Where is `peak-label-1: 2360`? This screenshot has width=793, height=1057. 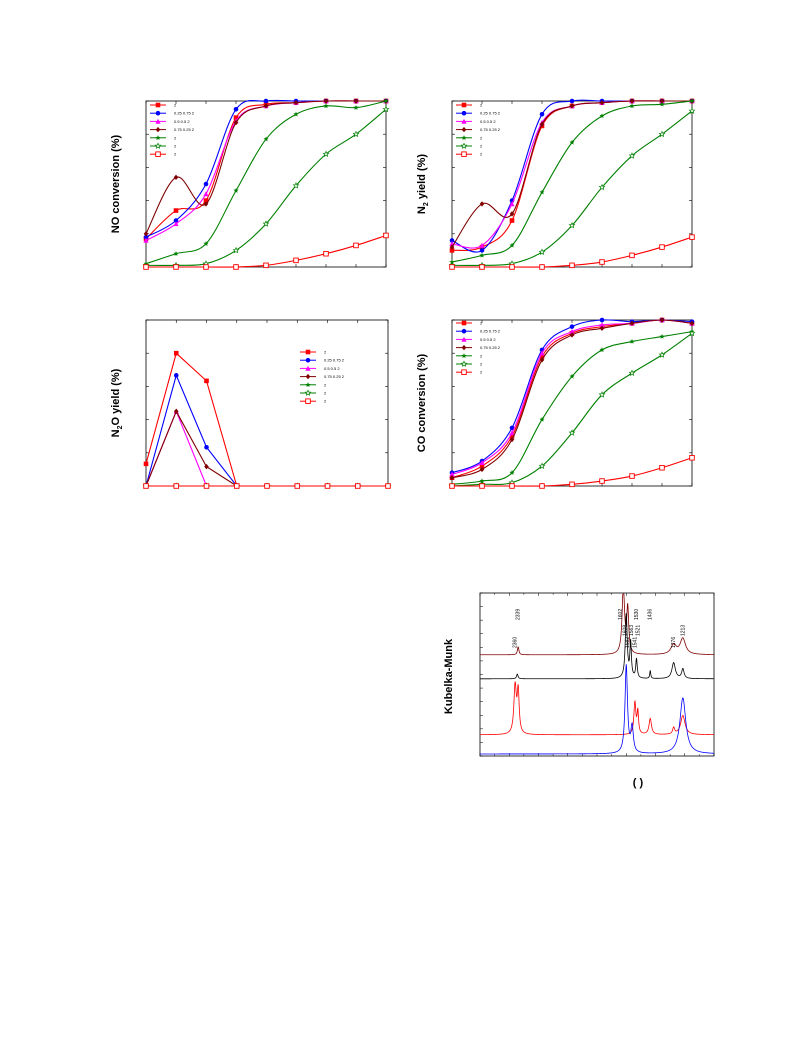 peak-label-1: 2360 is located at coordinates (516, 642).